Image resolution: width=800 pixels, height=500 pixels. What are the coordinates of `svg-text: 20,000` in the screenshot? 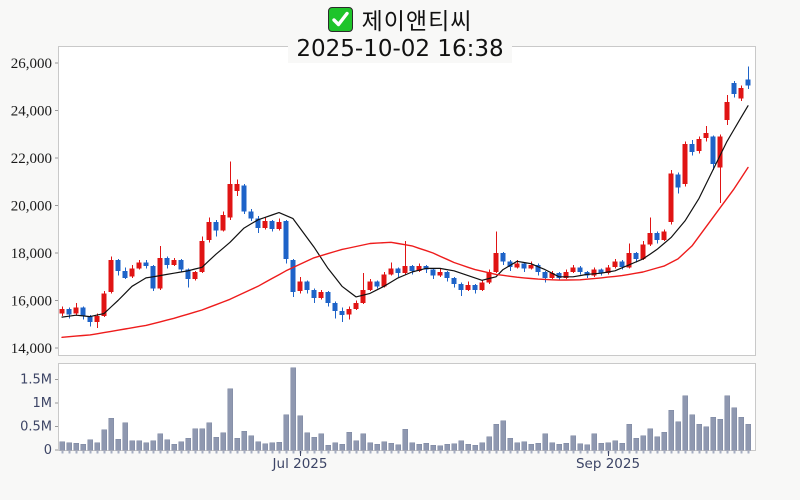 It's located at (31, 207).